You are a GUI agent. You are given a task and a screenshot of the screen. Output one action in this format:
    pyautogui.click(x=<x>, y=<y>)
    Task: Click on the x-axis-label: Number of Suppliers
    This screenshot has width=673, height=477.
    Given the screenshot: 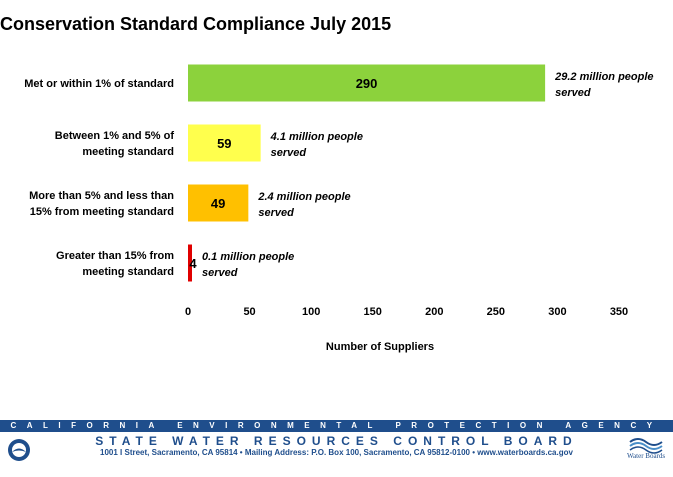 What is the action you would take?
    pyautogui.click(x=380, y=347)
    